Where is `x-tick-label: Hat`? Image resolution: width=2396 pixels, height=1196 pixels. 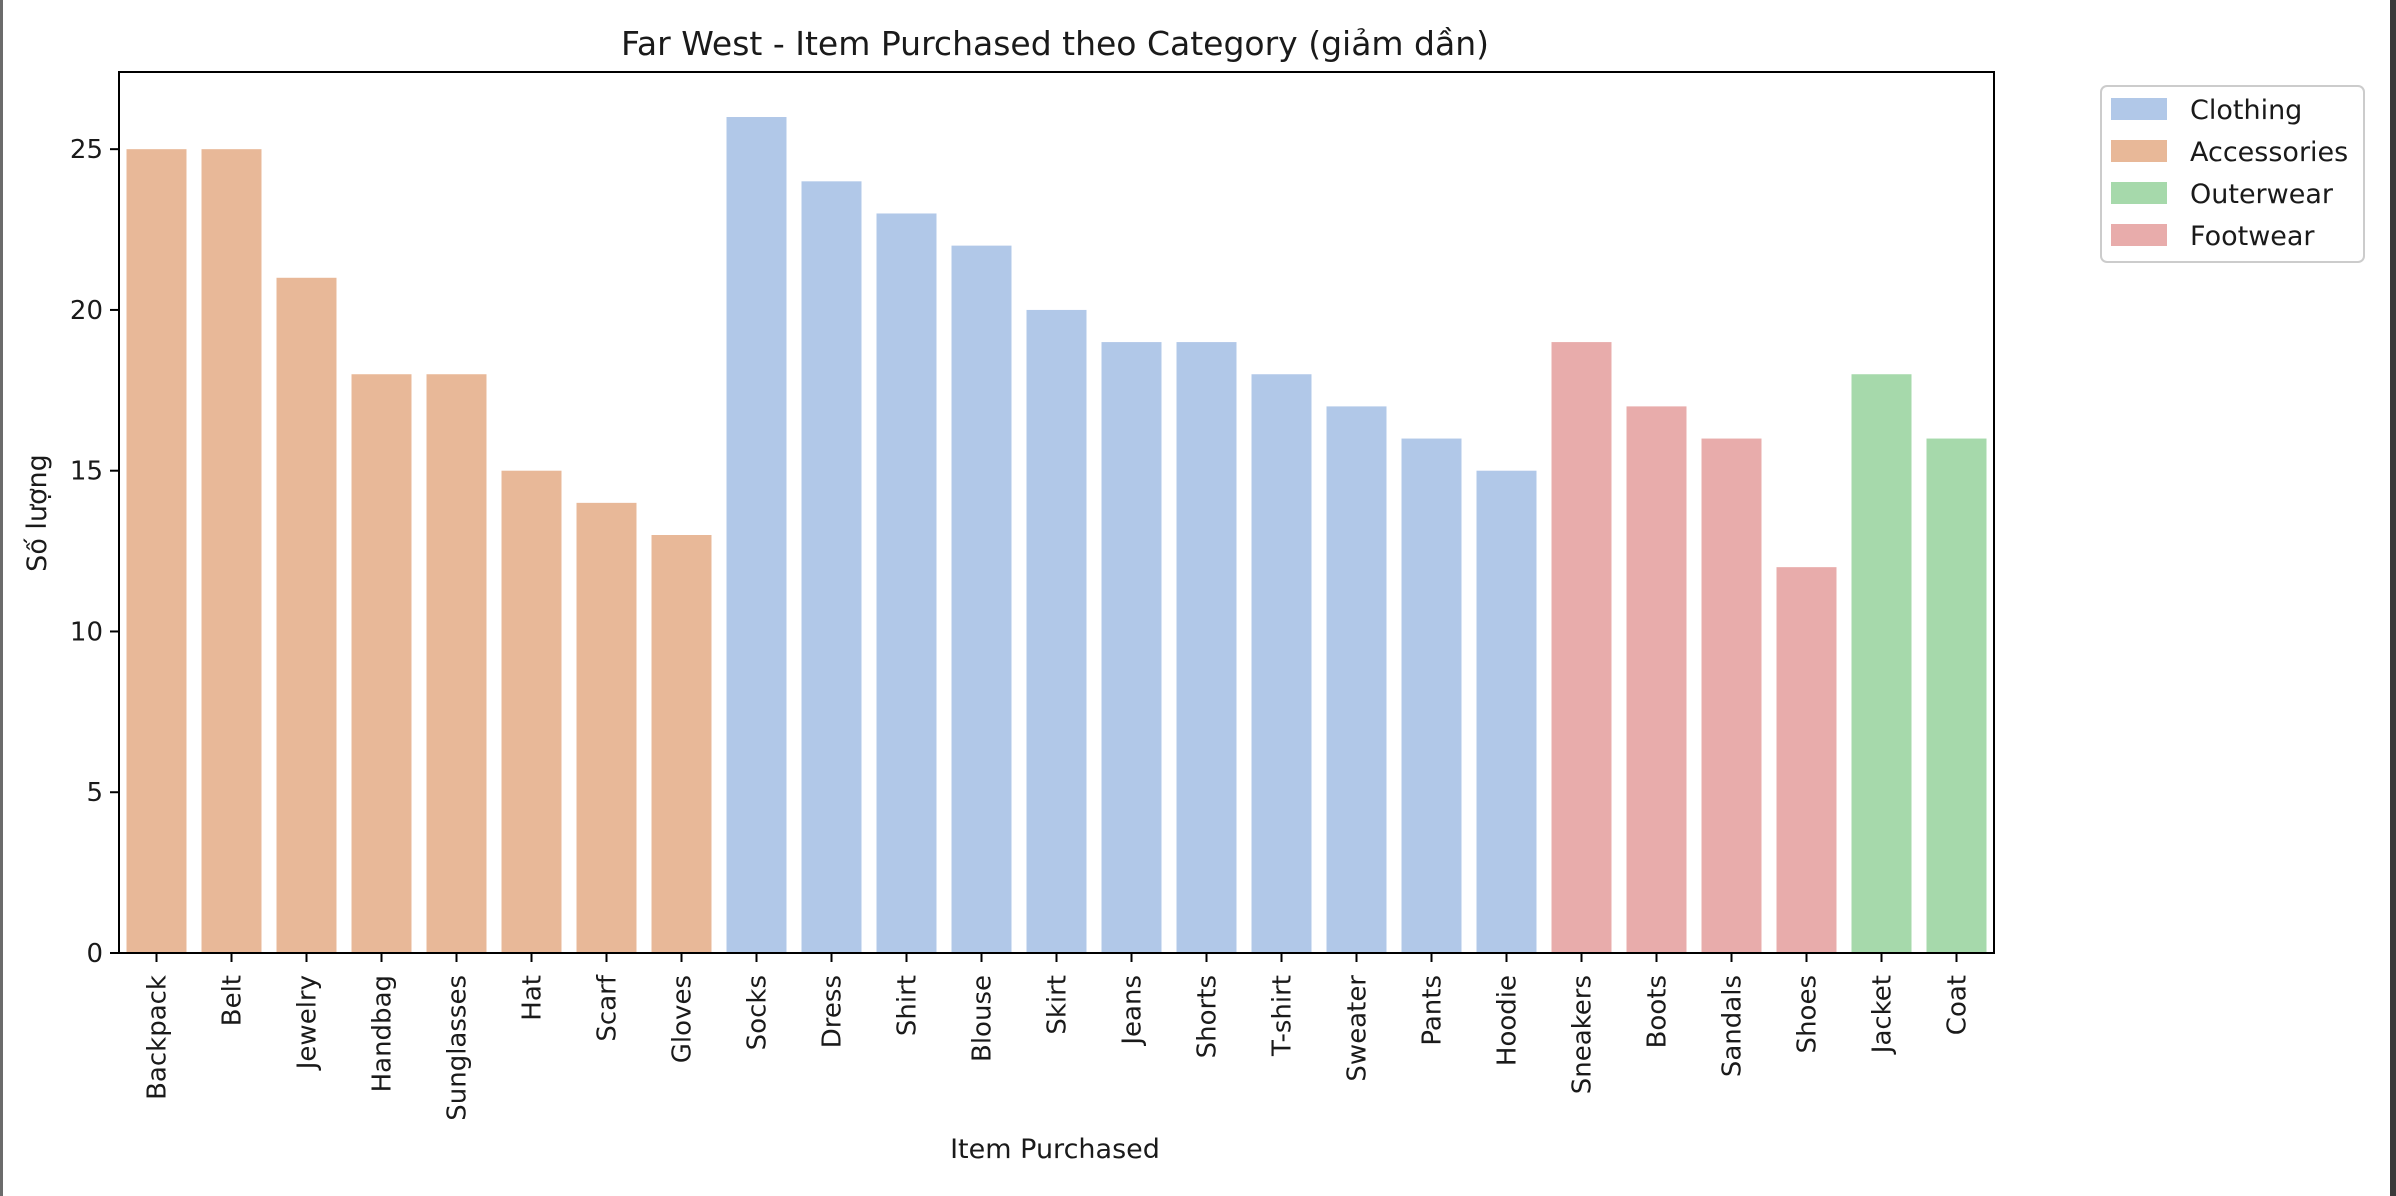
x-tick-label: Hat is located at coordinates (533, 998).